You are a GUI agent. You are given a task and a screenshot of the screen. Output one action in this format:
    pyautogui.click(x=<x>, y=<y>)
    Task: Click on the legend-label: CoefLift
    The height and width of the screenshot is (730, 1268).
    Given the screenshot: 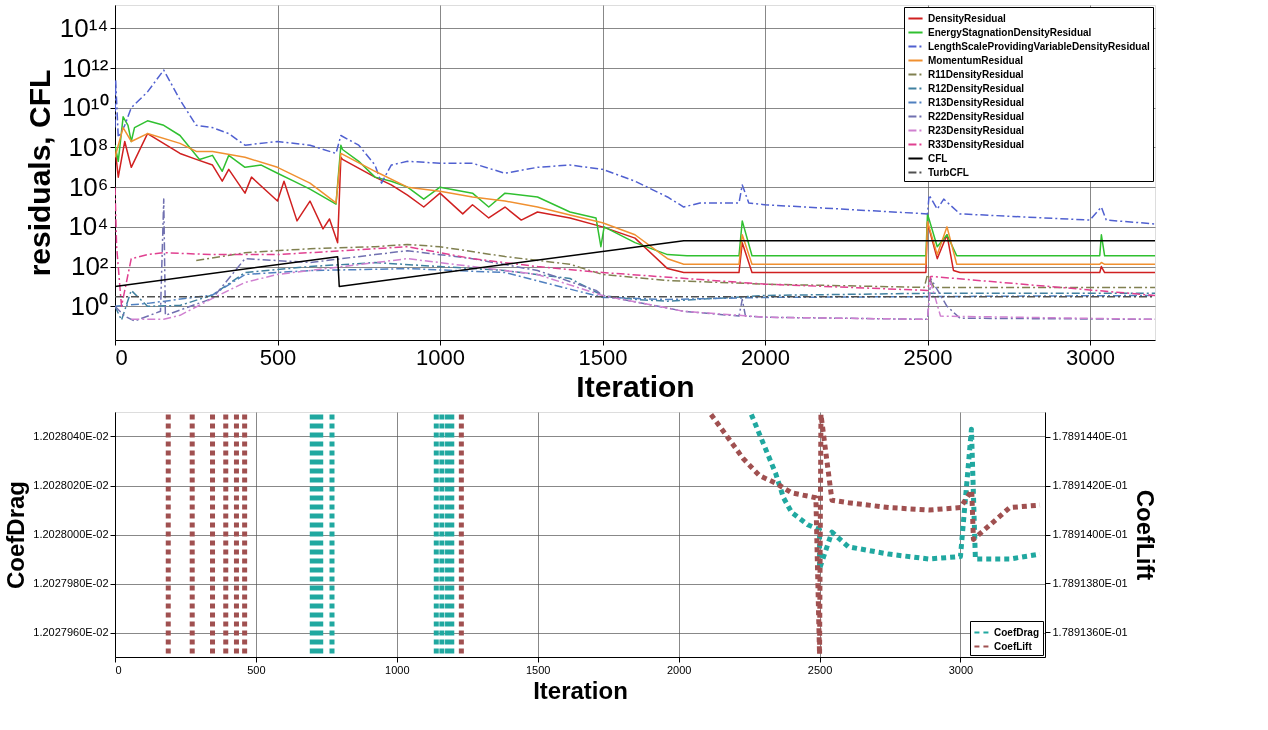 What is the action you would take?
    pyautogui.click(x=1013, y=646)
    